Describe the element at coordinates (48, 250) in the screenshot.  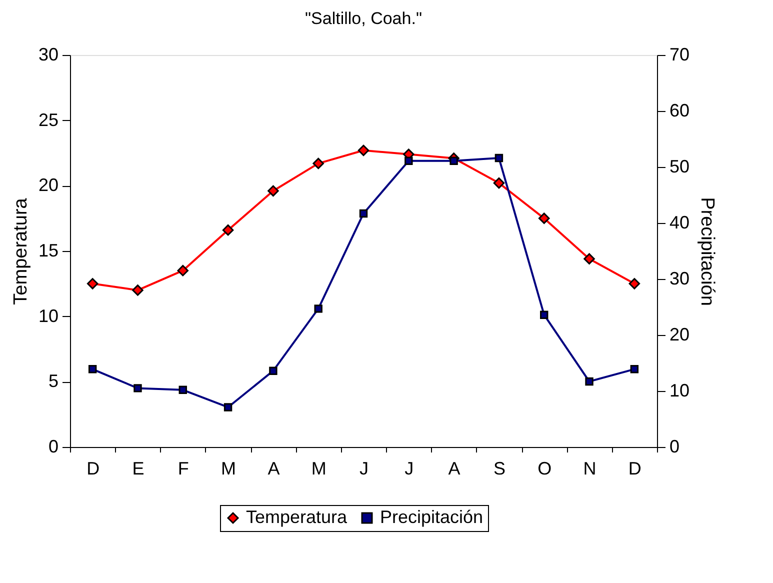
I see `y-tick-label: 15` at that location.